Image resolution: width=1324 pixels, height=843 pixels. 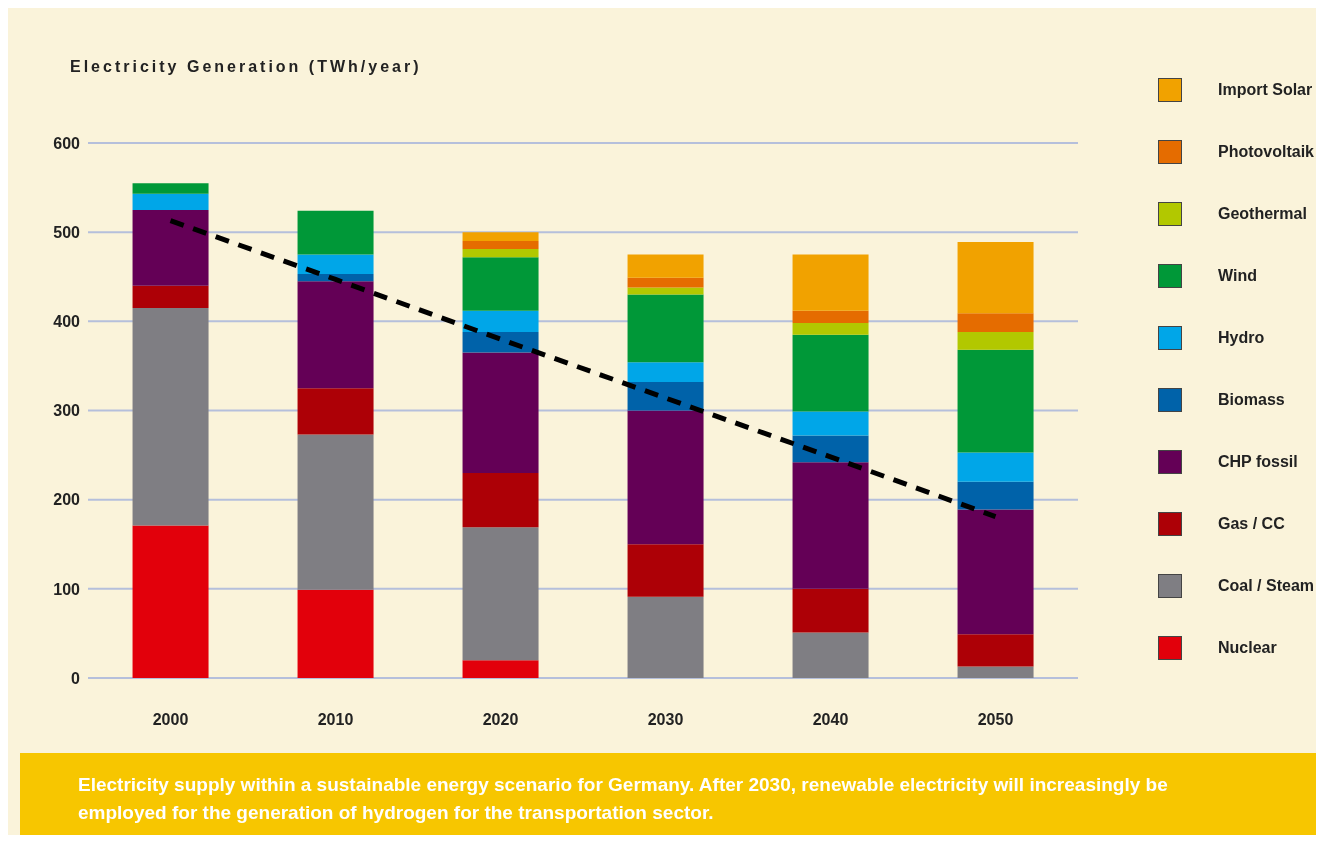 What do you see at coordinates (1241, 338) in the screenshot?
I see `legend-label: Hydro` at bounding box center [1241, 338].